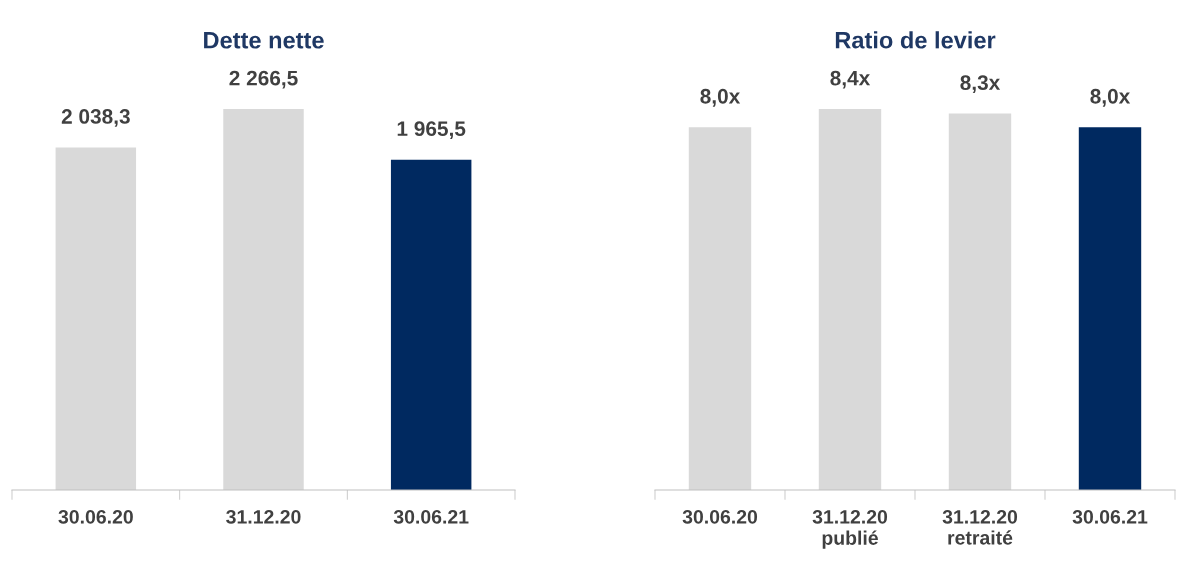 The width and height of the screenshot is (1186, 563). Describe the element at coordinates (431, 130) in the screenshot. I see `data-label: 1 965,5` at that location.